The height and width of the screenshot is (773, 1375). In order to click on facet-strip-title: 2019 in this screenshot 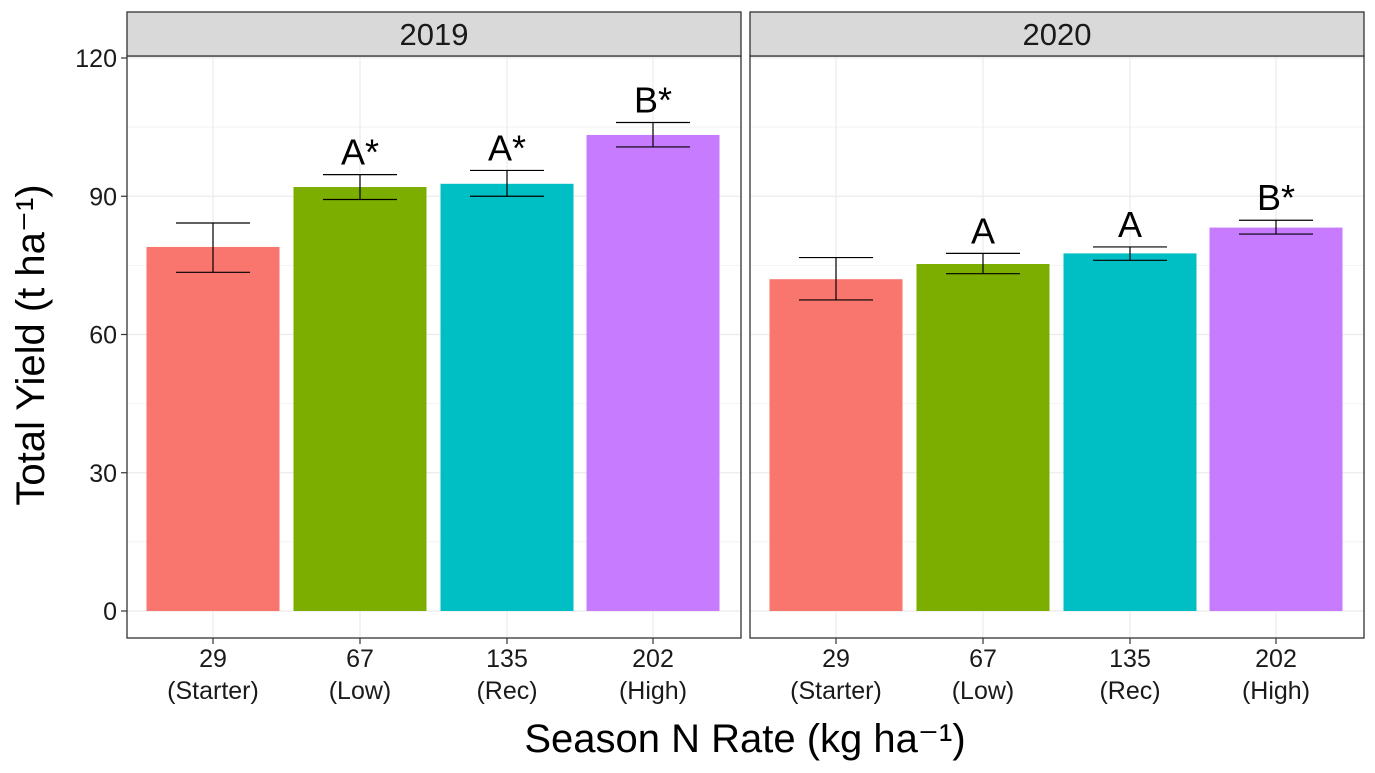, I will do `click(434, 34)`.